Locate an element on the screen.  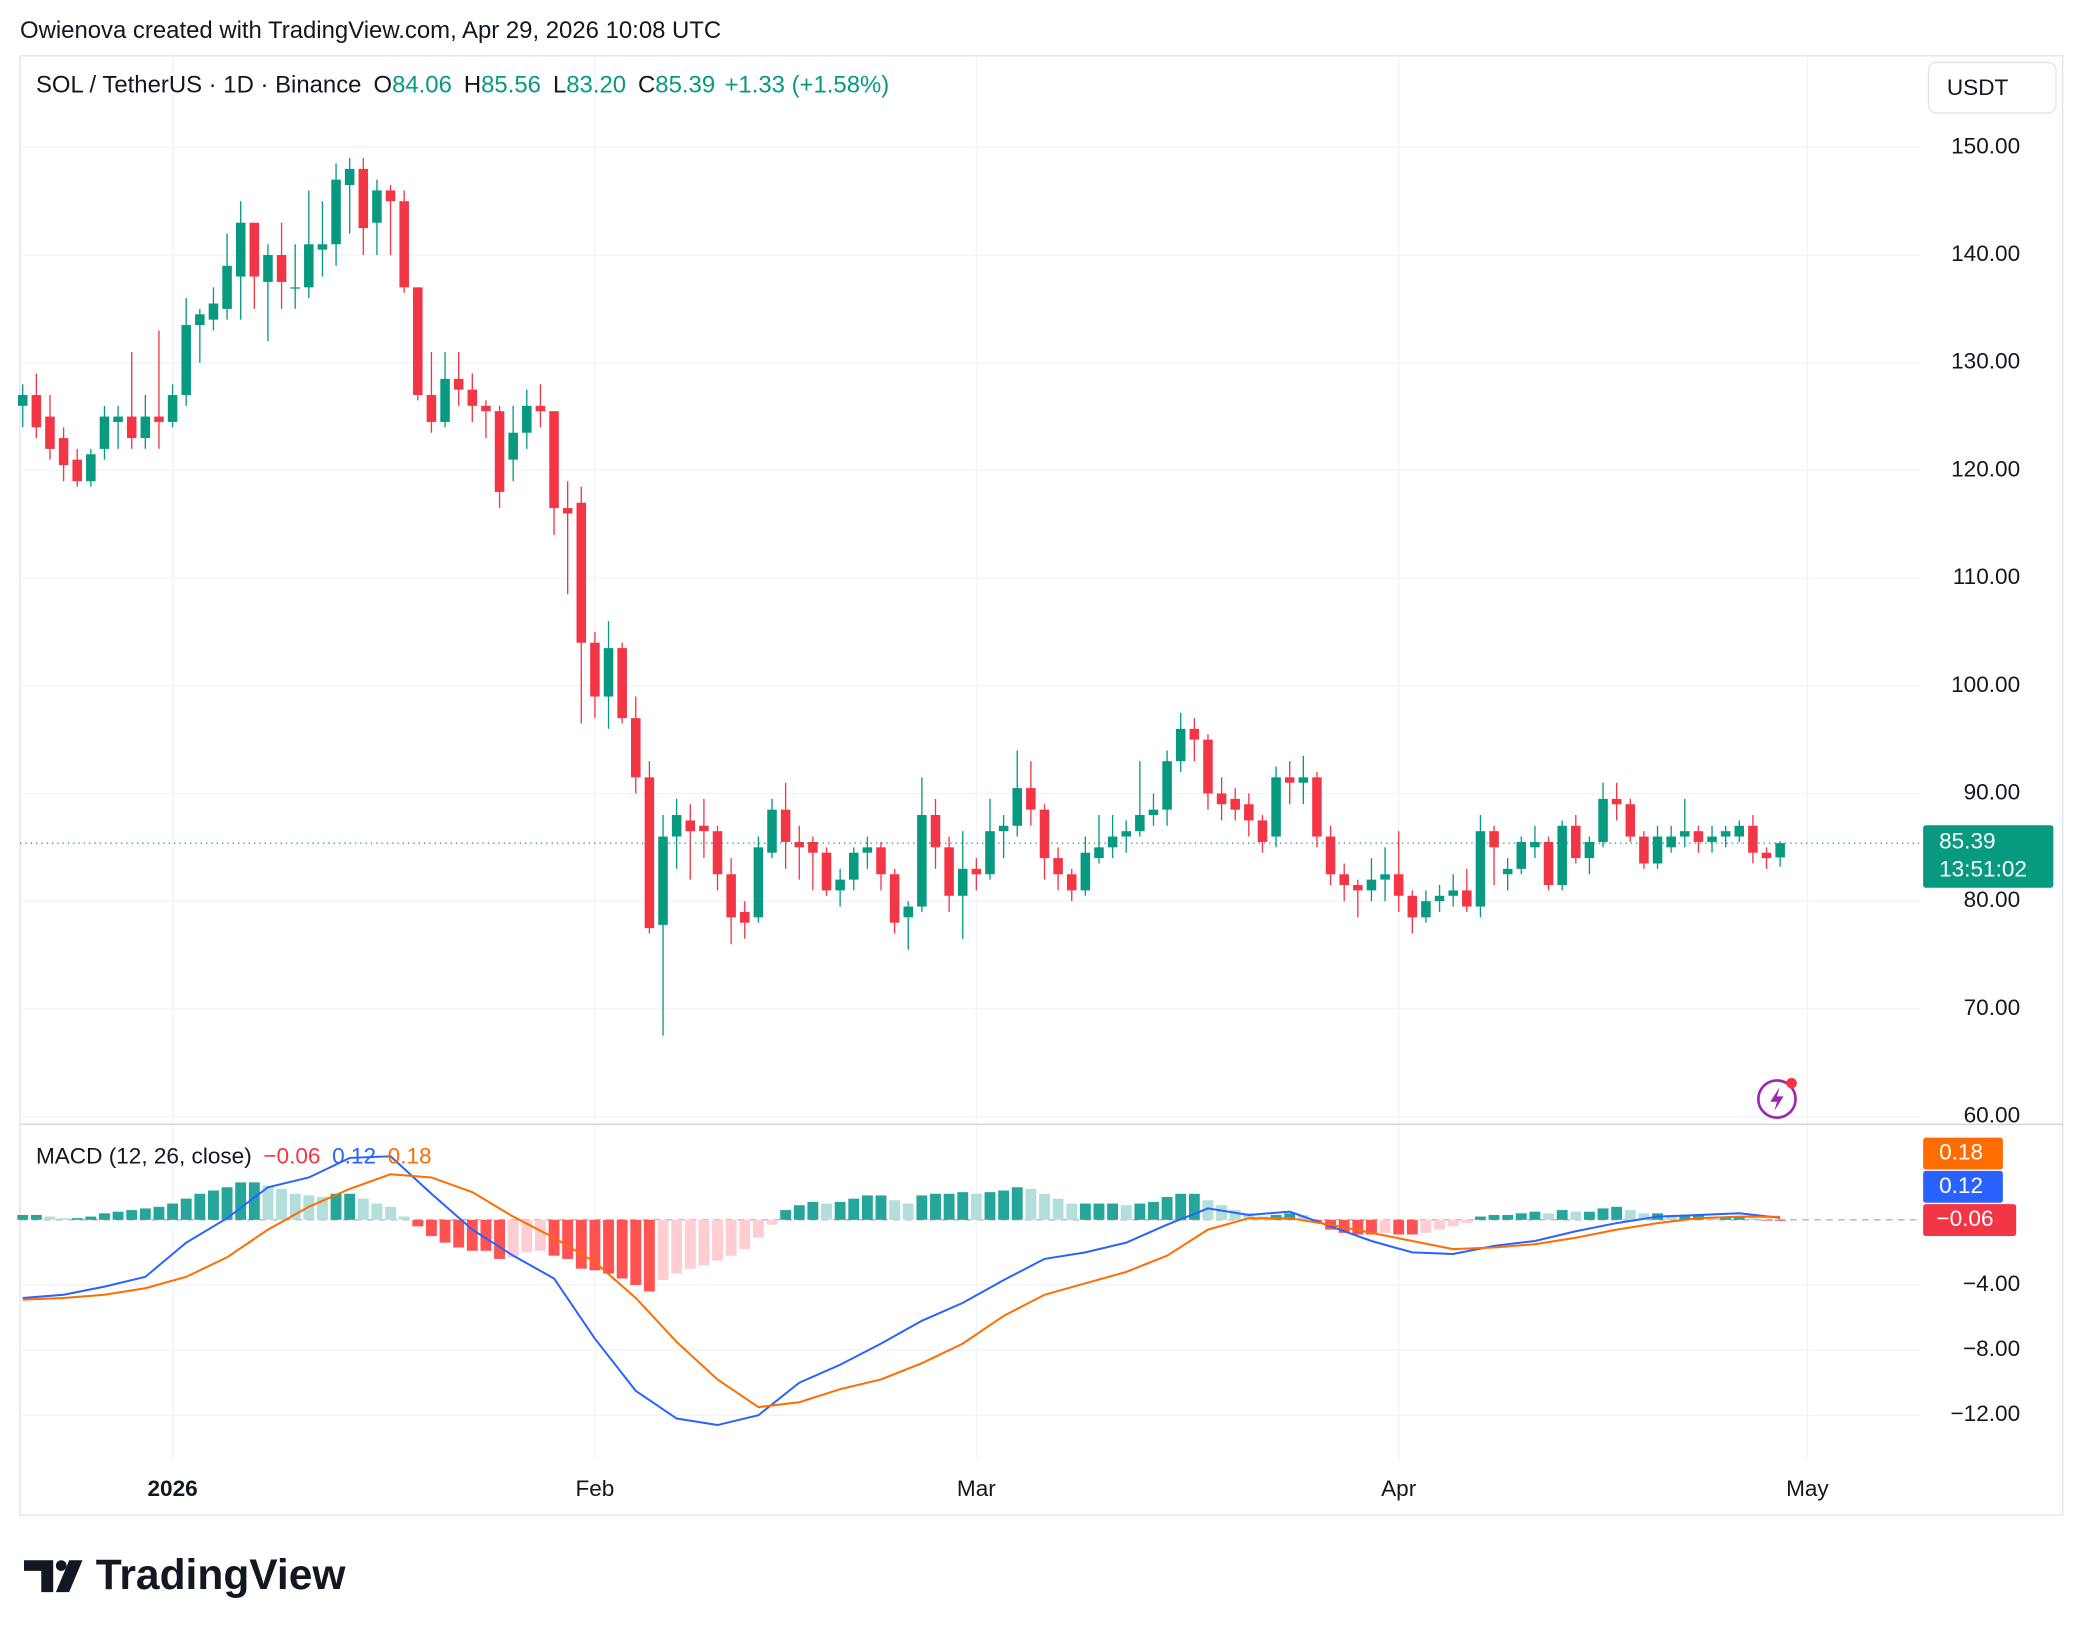
currency-button is located at coordinates (1992, 87).